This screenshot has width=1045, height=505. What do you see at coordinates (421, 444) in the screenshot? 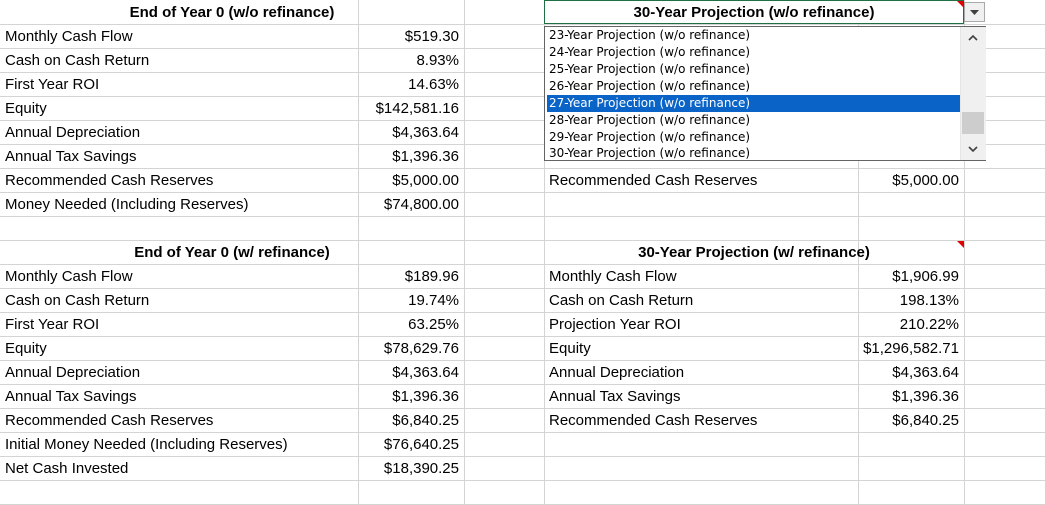
I see `row-value: $76,640.25` at bounding box center [421, 444].